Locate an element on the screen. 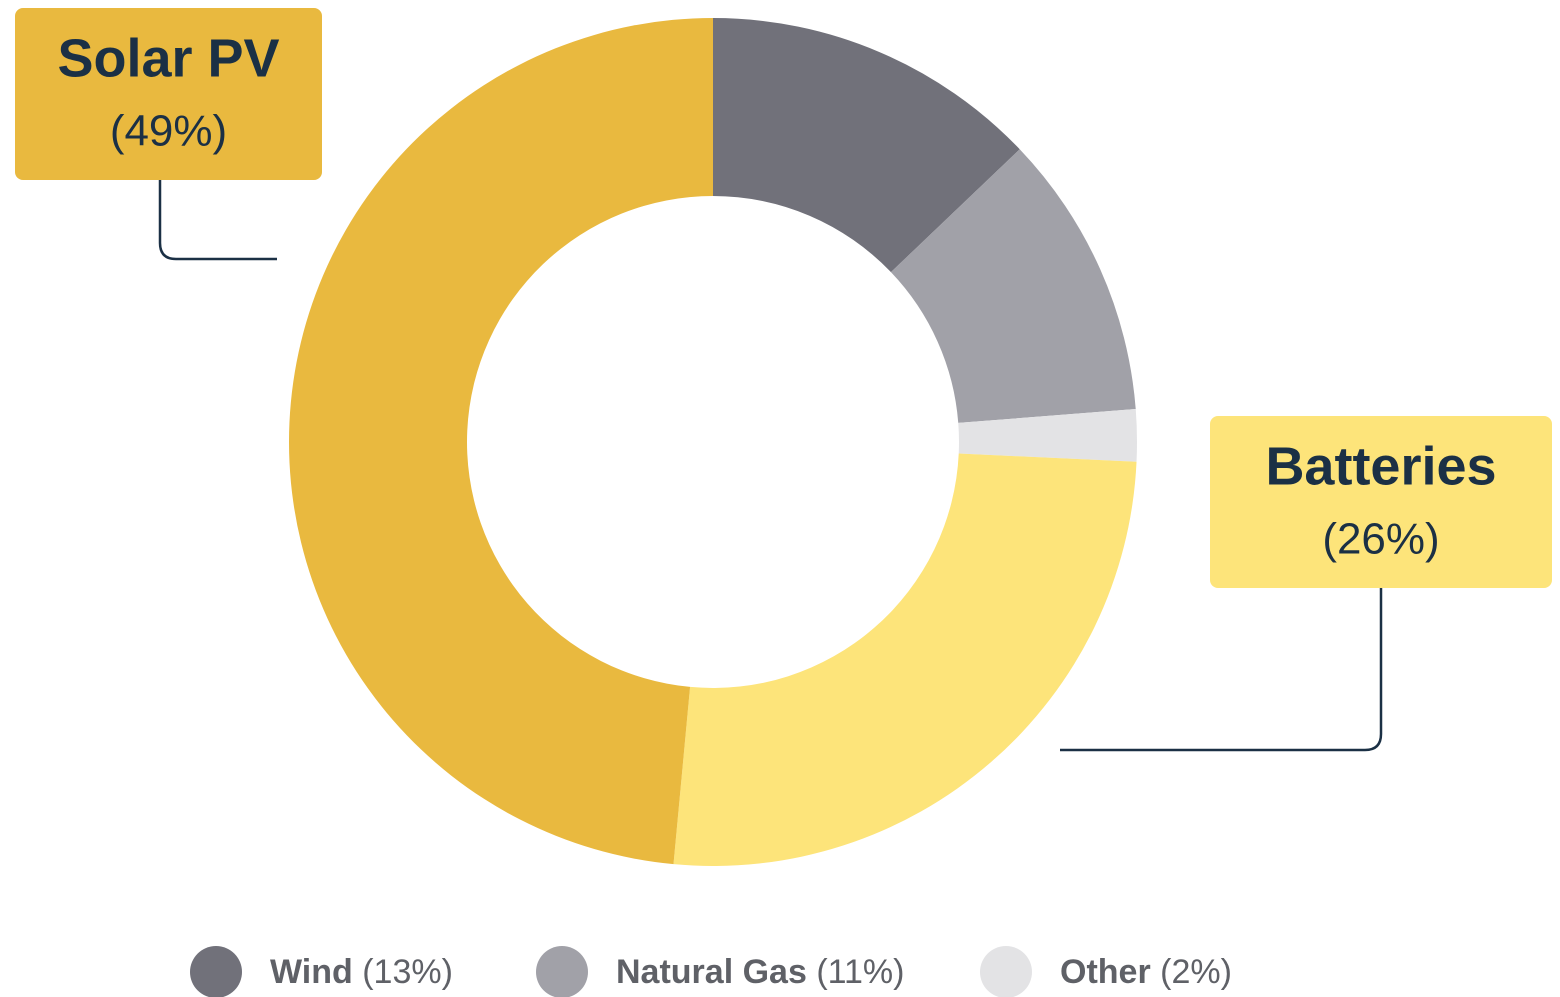 The image size is (1560, 997). legend-label: Other (2%) is located at coordinates (1146, 972).